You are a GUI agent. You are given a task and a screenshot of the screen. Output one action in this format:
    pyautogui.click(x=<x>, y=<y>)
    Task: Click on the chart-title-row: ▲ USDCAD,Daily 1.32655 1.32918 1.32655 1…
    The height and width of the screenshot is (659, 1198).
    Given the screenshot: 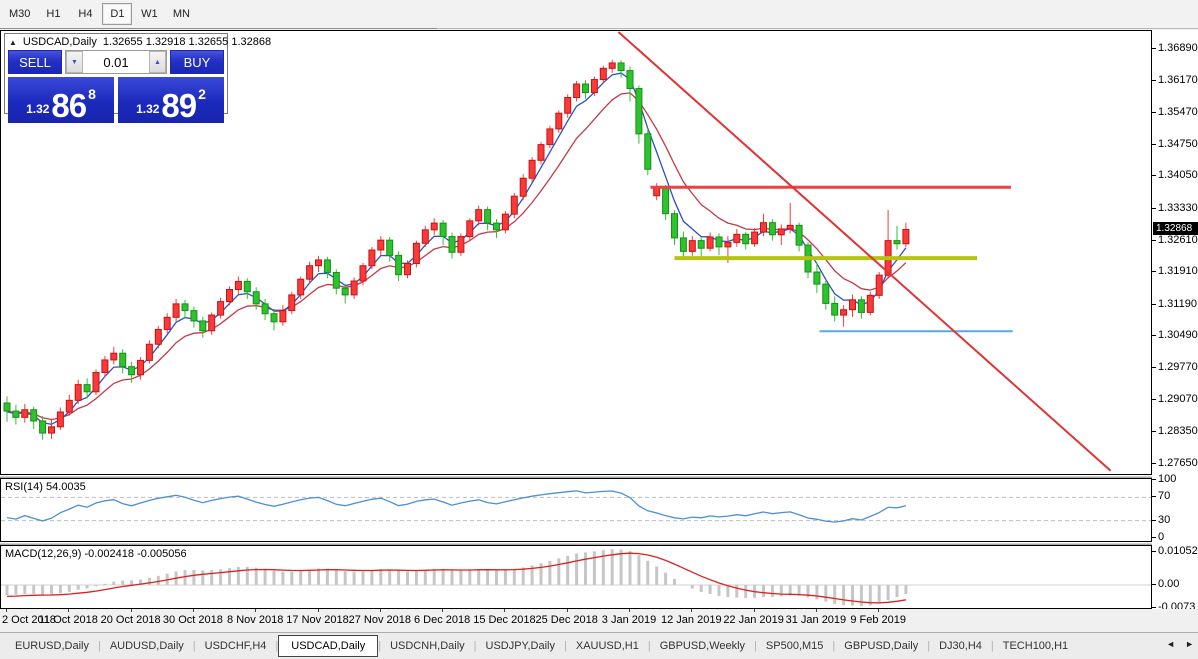 What is the action you would take?
    pyautogui.click(x=138, y=41)
    